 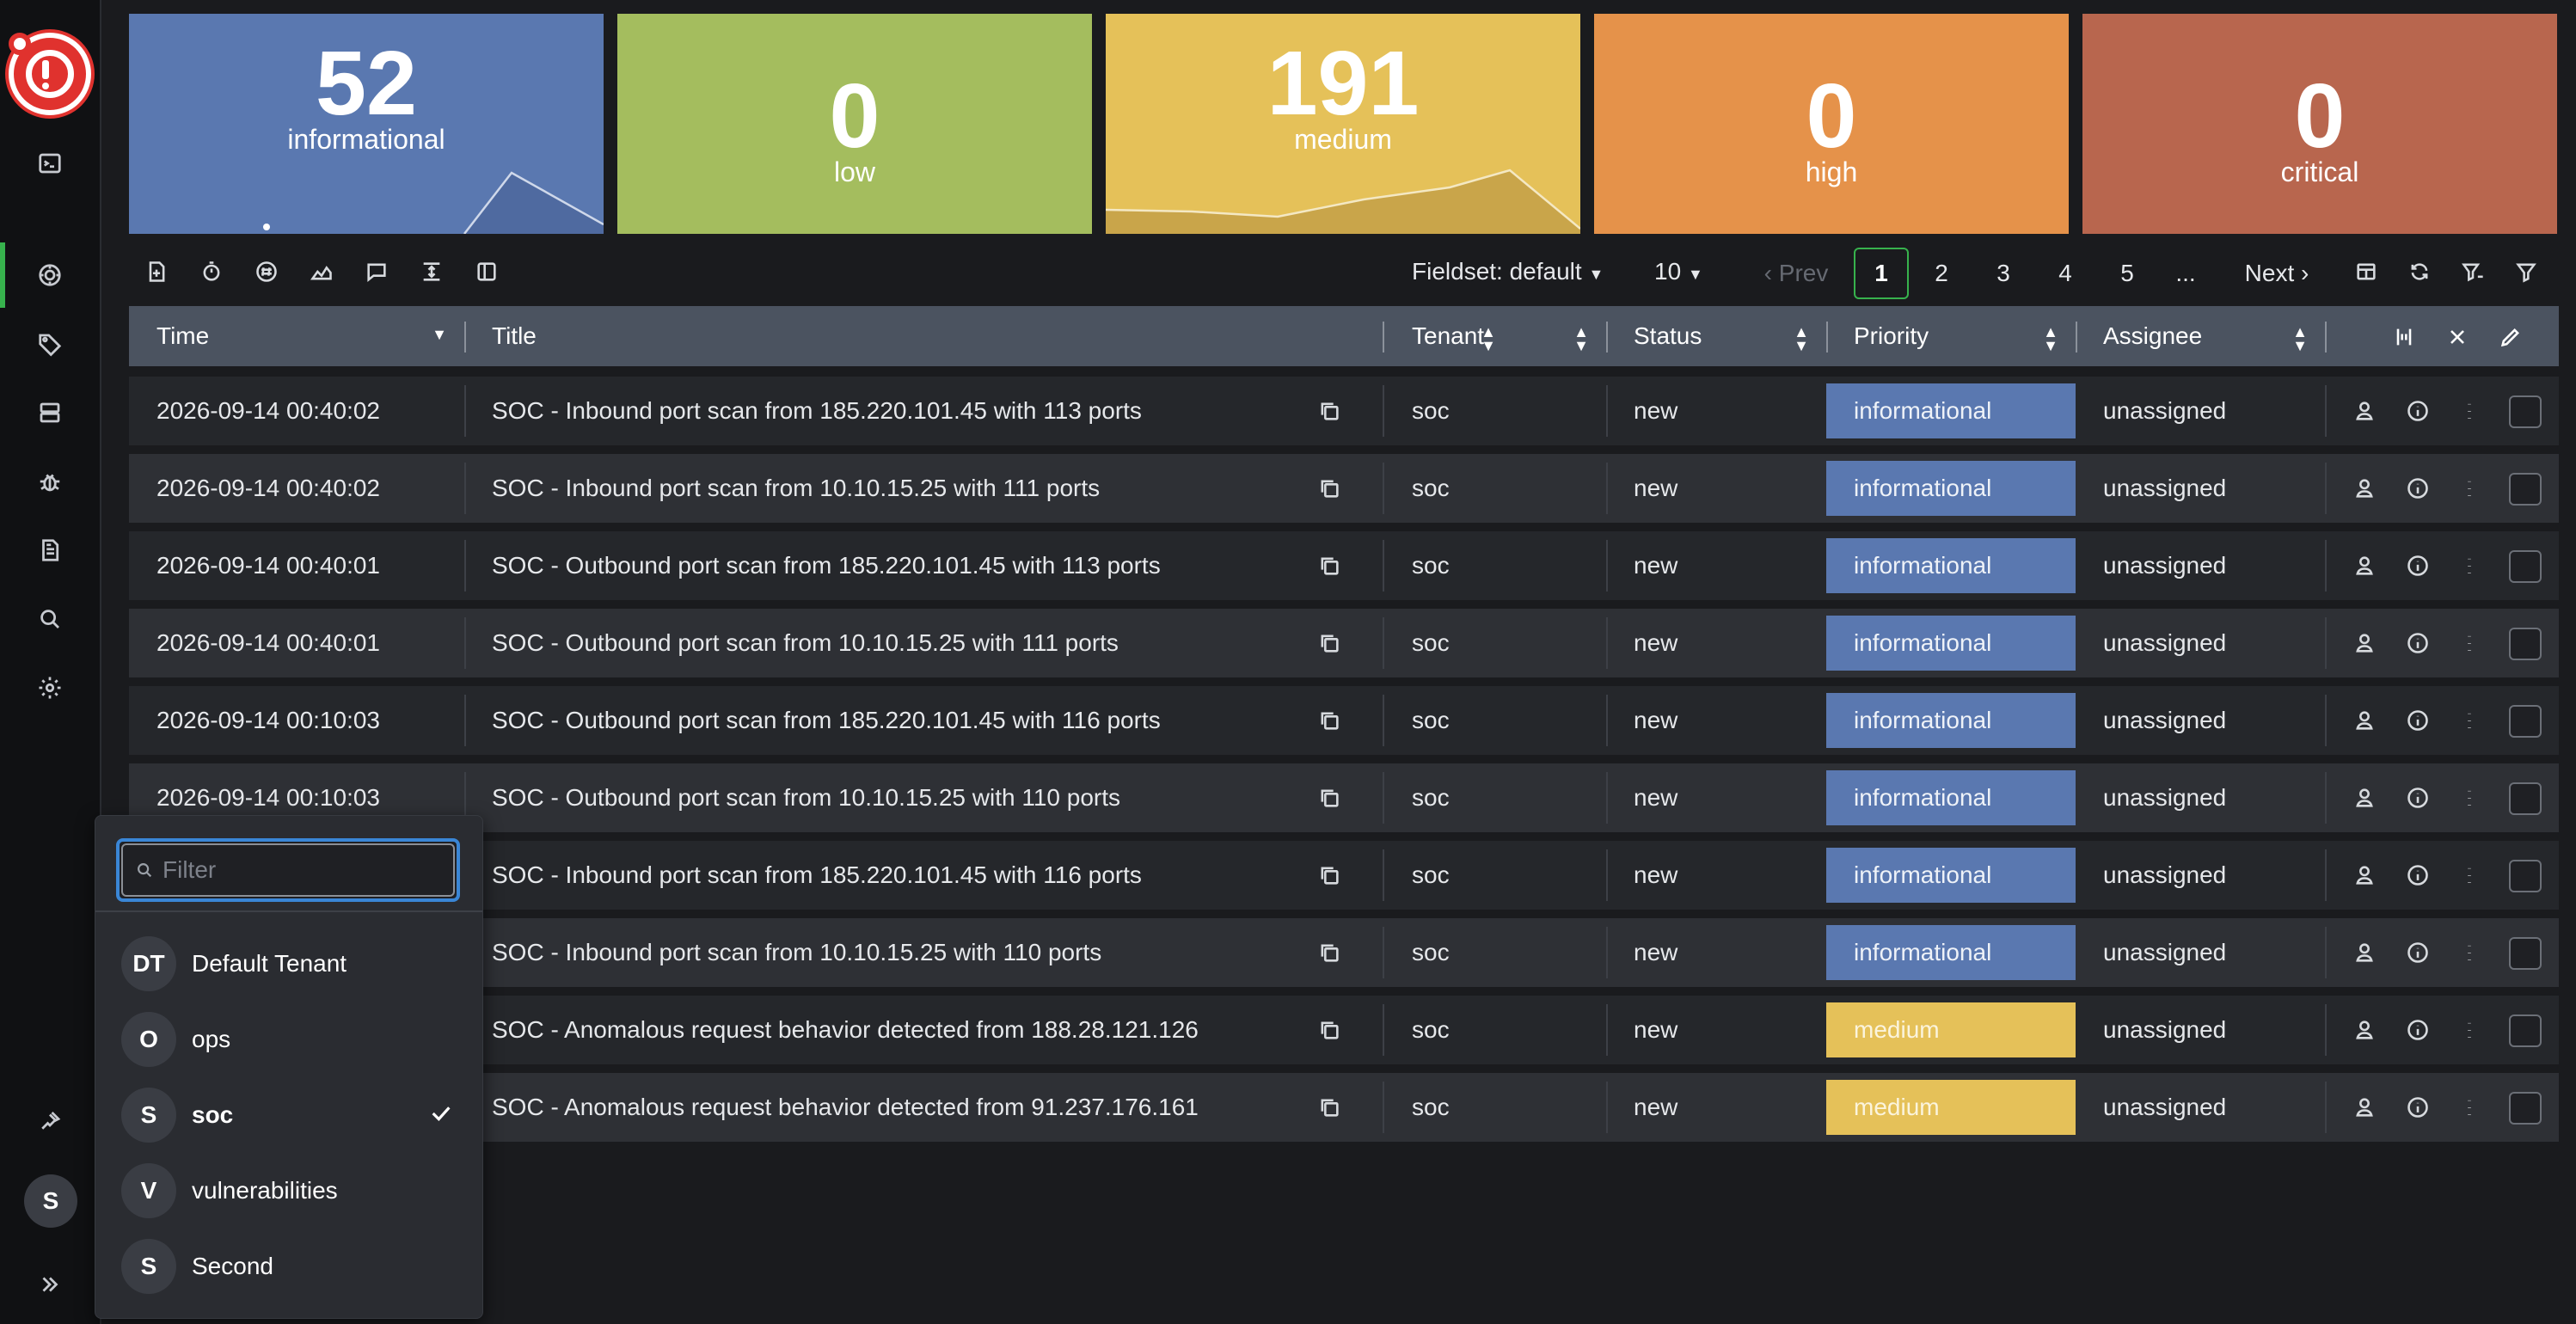 I want to click on column-header-title: Title ▲ ▼, so click(x=989, y=336).